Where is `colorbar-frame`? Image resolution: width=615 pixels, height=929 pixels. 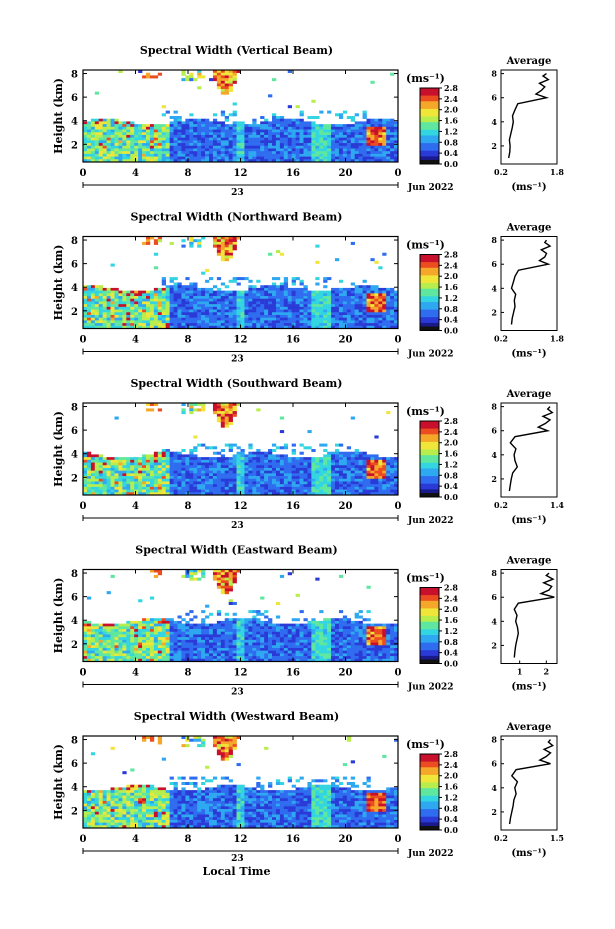 colorbar-frame is located at coordinates (429, 459).